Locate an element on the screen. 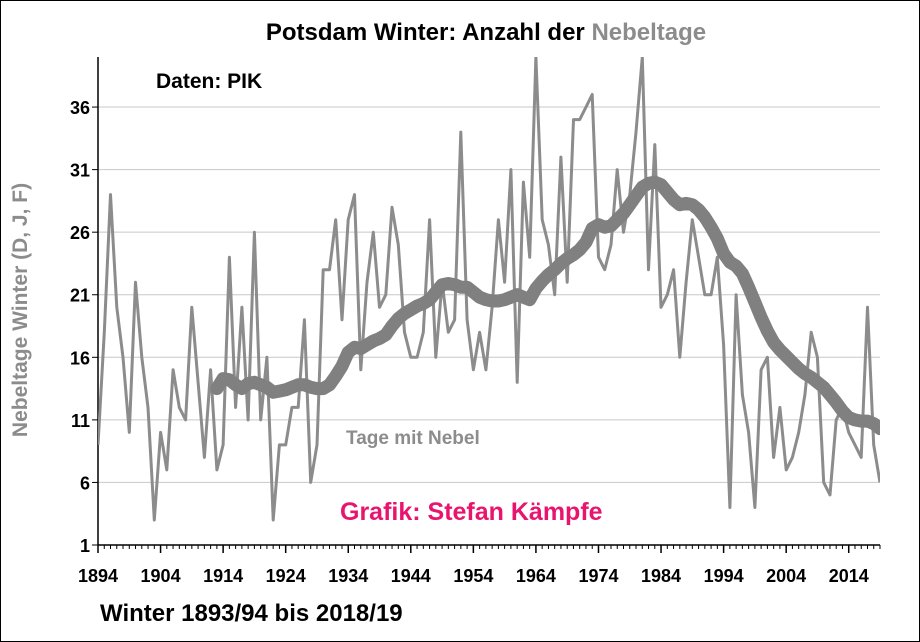 This screenshot has width=920, height=642. x-tick-label: 1934 is located at coordinates (348, 576).